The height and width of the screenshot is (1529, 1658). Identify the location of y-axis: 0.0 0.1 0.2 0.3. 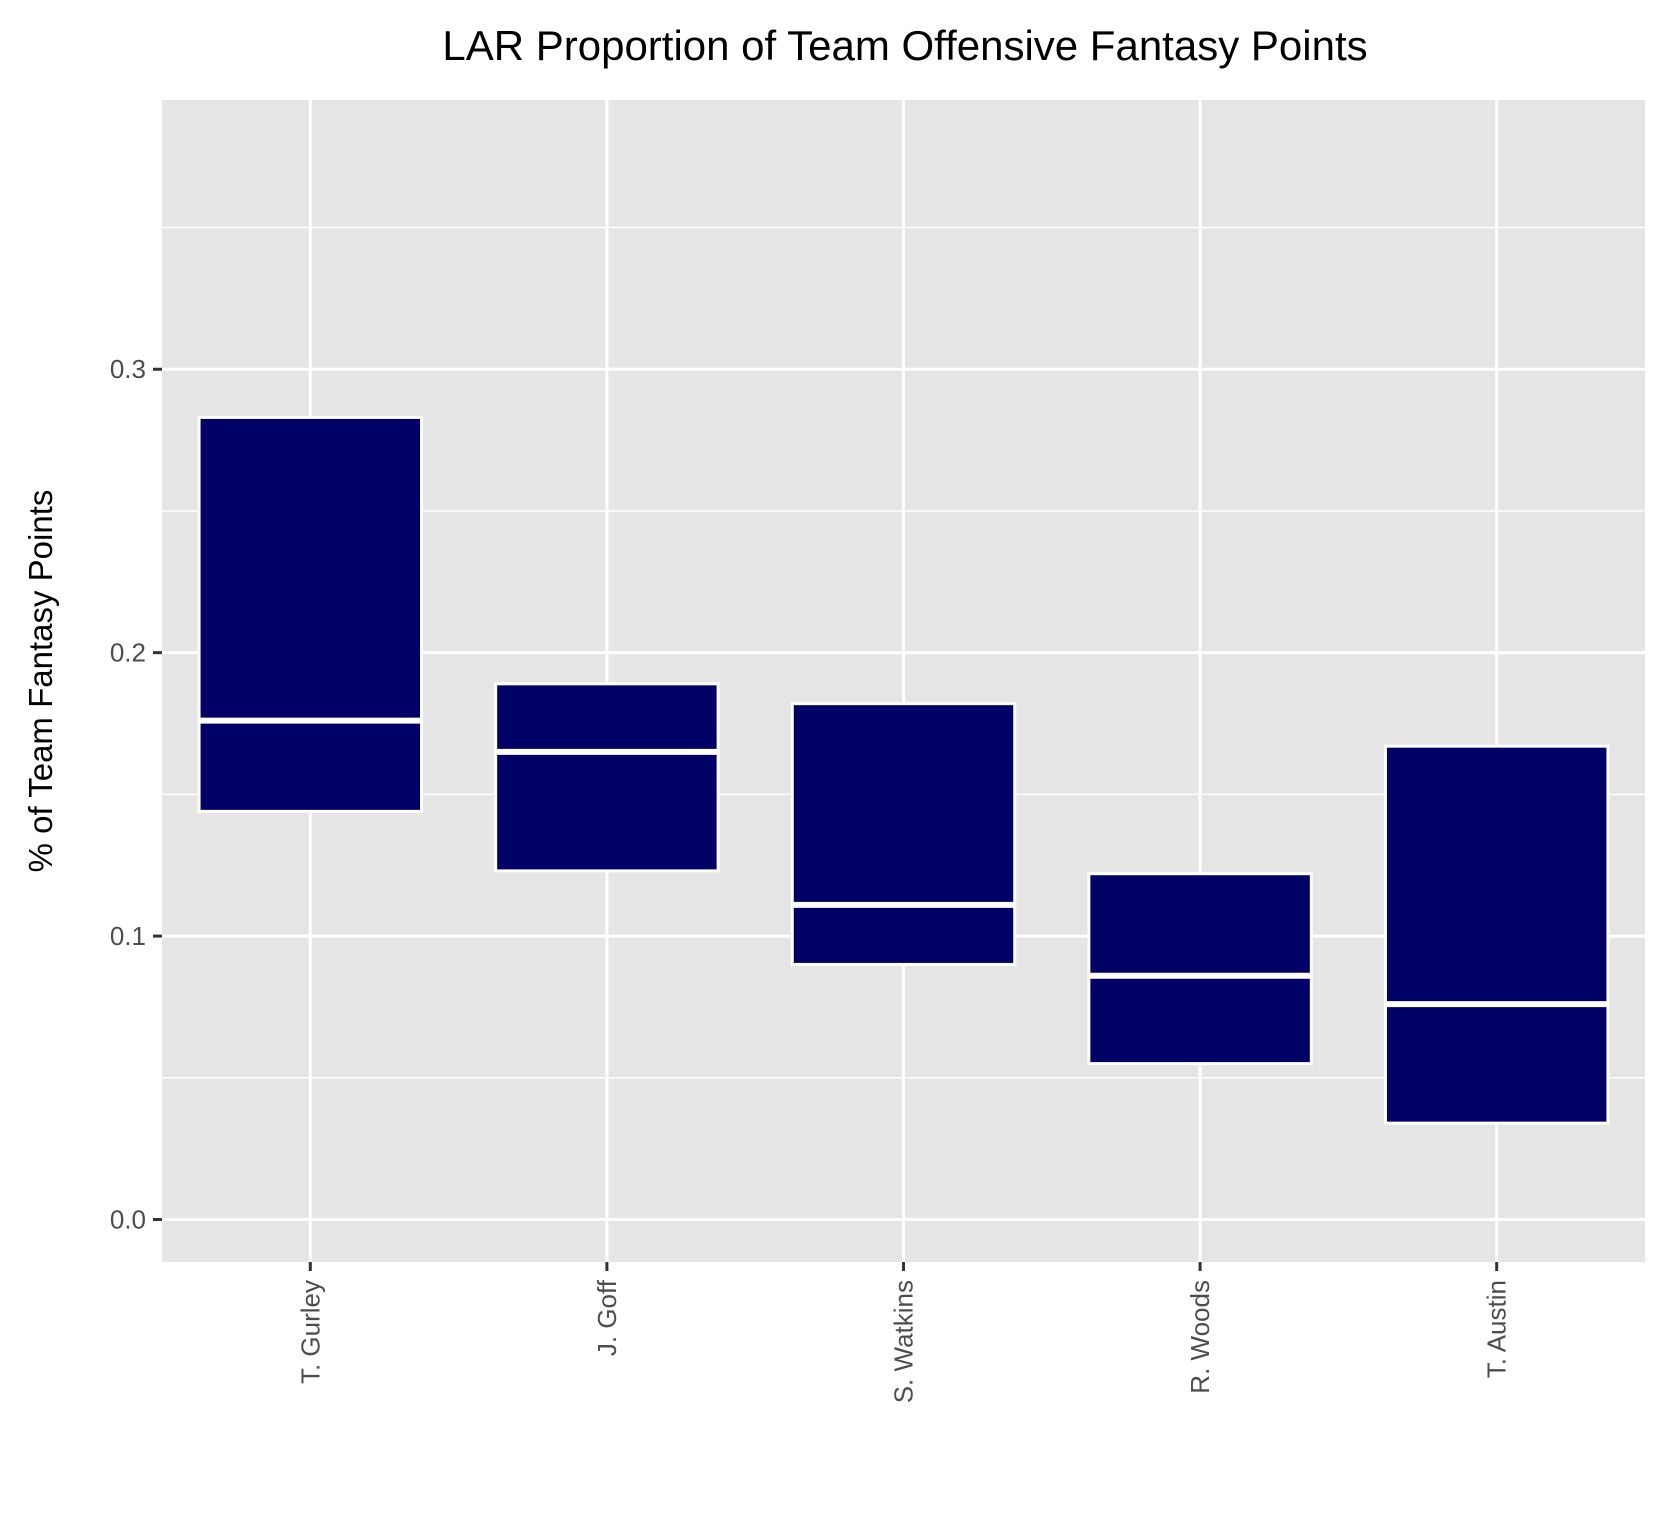
(136, 794).